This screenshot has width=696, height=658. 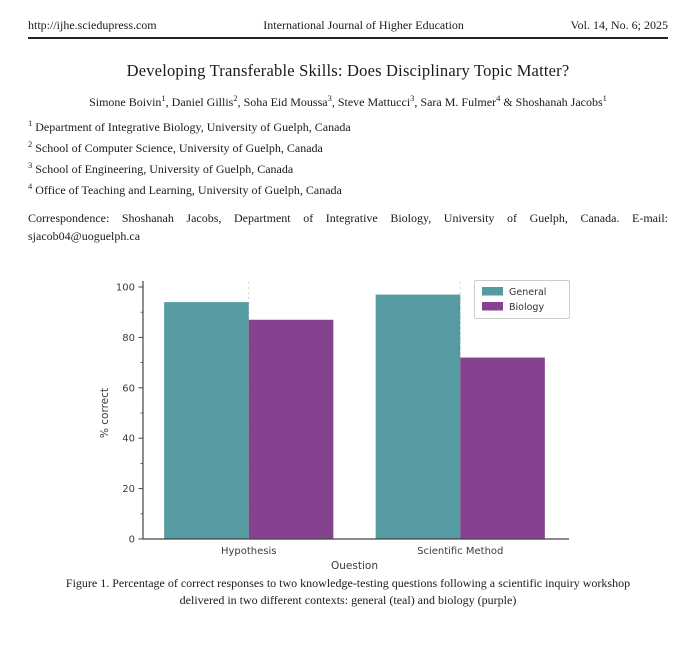 I want to click on author-affiliation-mark: 4, so click(x=498, y=98).